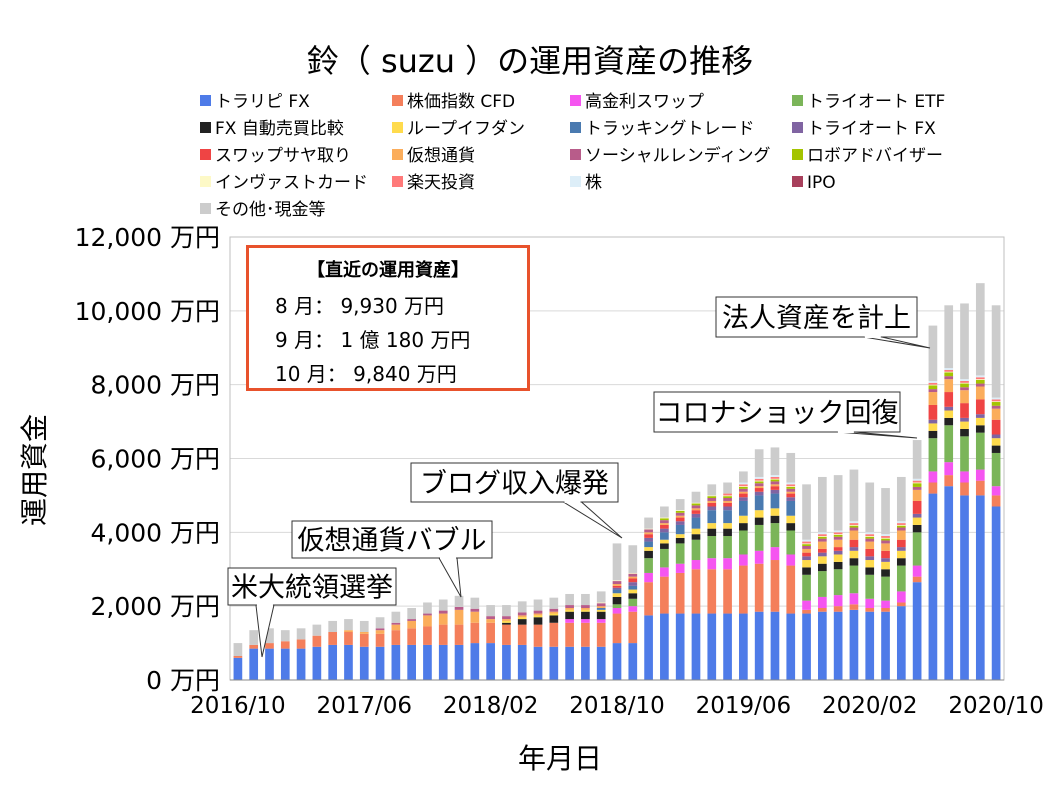 Image resolution: width=1058 pixels, height=794 pixels. What do you see at coordinates (283, 156) in the screenshot?
I see `legend-label: スワップサヤ取り` at bounding box center [283, 156].